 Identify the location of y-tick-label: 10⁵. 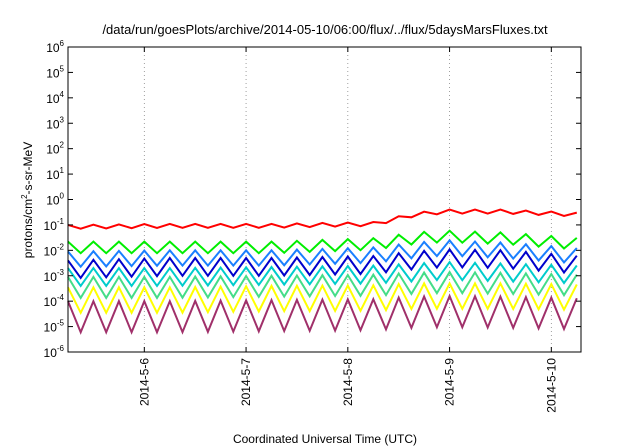
(55, 72).